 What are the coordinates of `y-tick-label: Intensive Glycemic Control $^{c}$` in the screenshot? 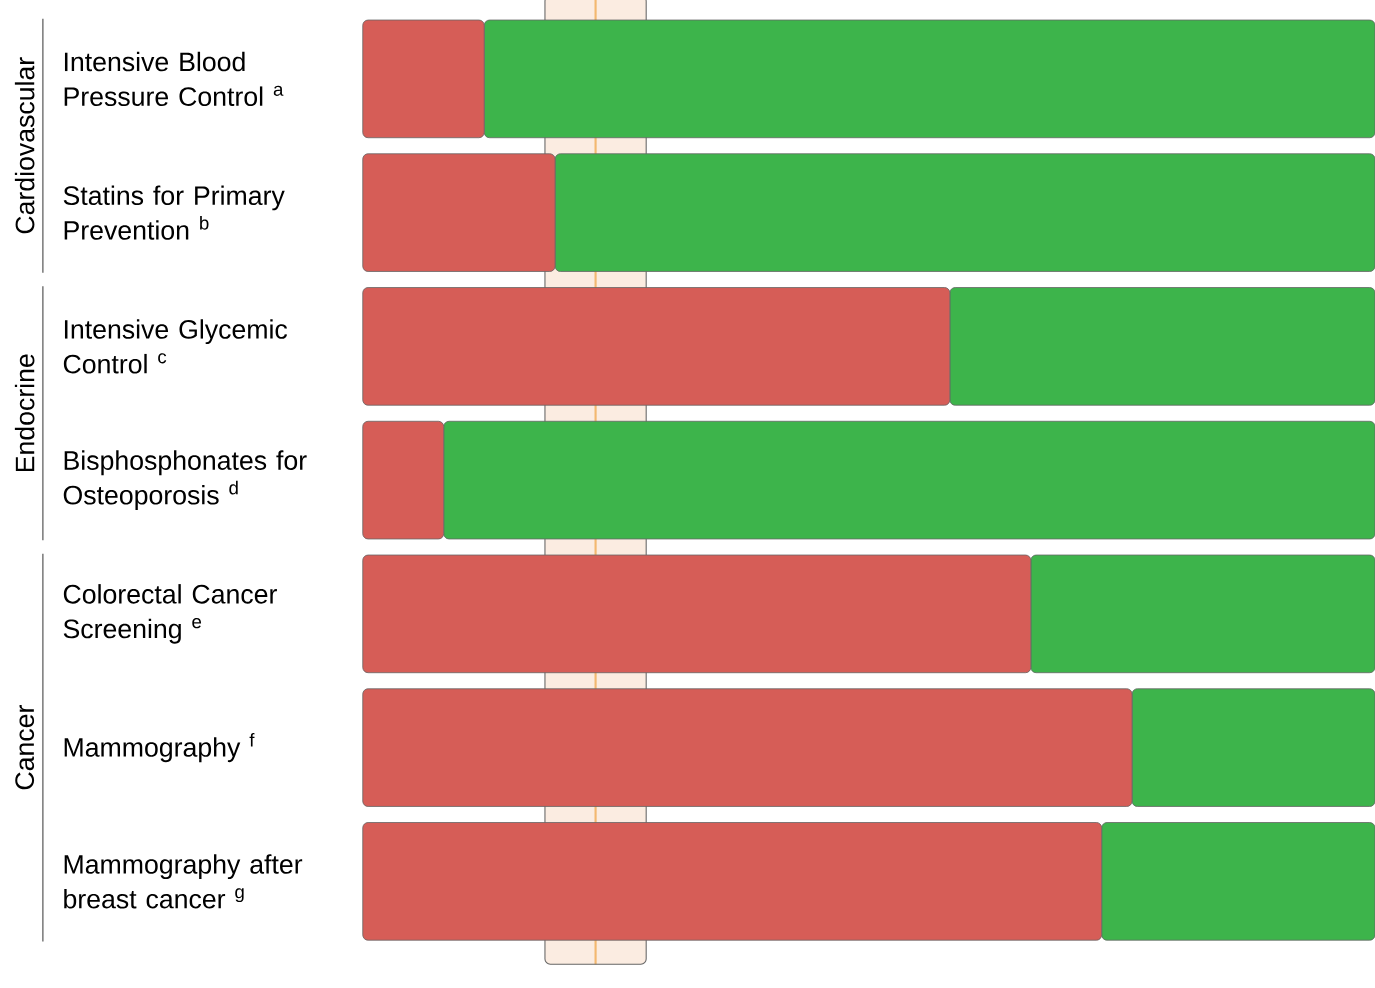 It's located at (175, 346).